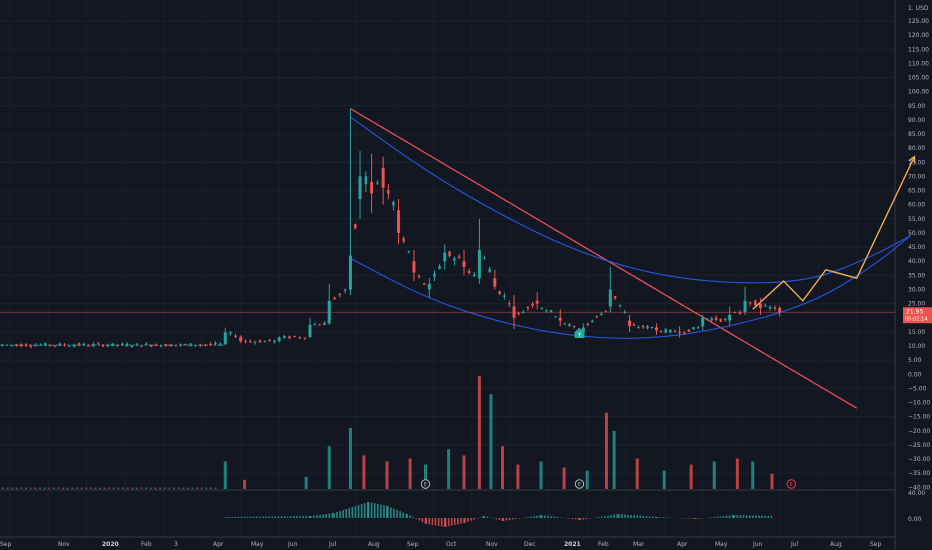 This screenshot has height=550, width=932. Describe the element at coordinates (918, 21) in the screenshot. I see `price-tick-label: 125.00` at that location.